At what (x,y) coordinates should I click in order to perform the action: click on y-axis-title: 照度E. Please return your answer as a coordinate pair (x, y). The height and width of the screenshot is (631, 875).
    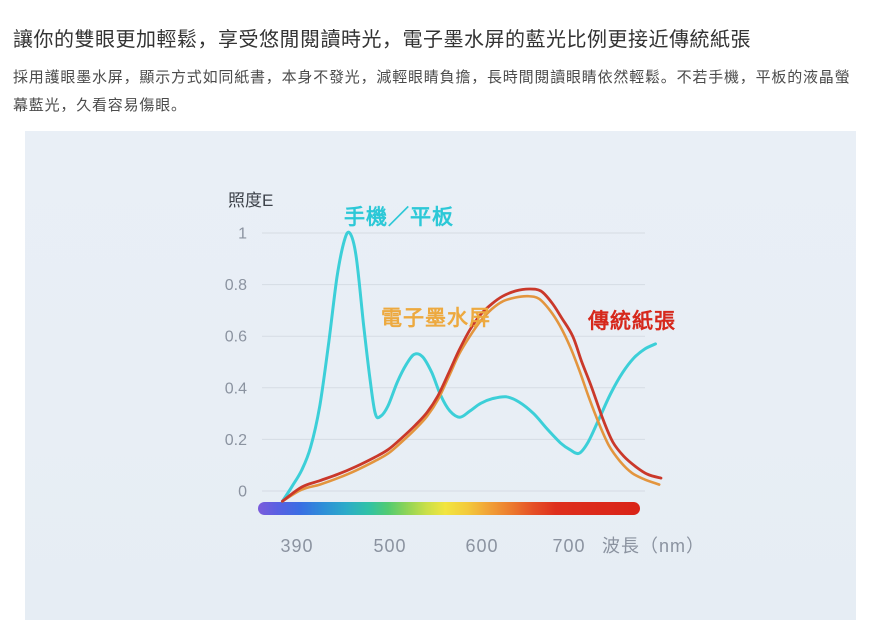
    Looking at the image, I should click on (250, 200).